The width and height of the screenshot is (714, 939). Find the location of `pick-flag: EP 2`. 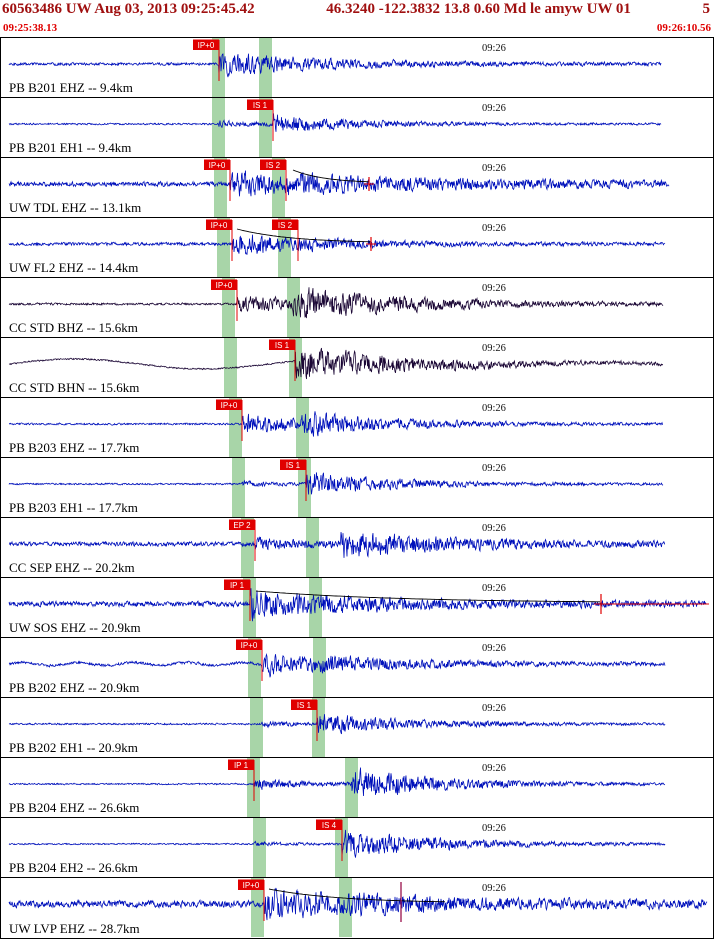

pick-flag: EP 2 is located at coordinates (242, 540).